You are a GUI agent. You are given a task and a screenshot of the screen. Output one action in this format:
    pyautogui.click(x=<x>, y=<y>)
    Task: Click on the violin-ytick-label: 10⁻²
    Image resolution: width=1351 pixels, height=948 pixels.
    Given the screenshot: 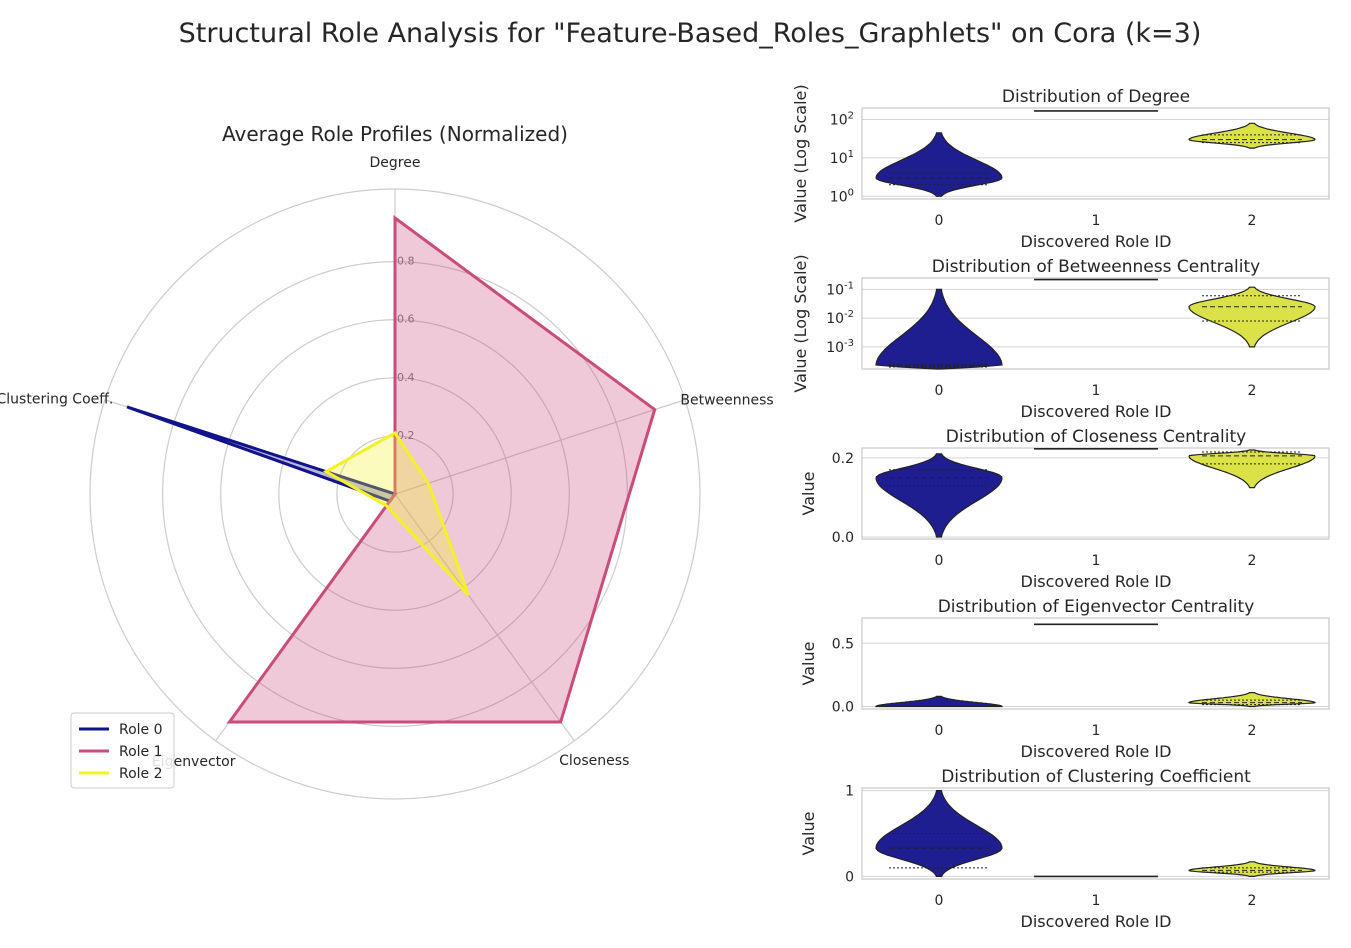 What is the action you would take?
    pyautogui.click(x=840, y=318)
    